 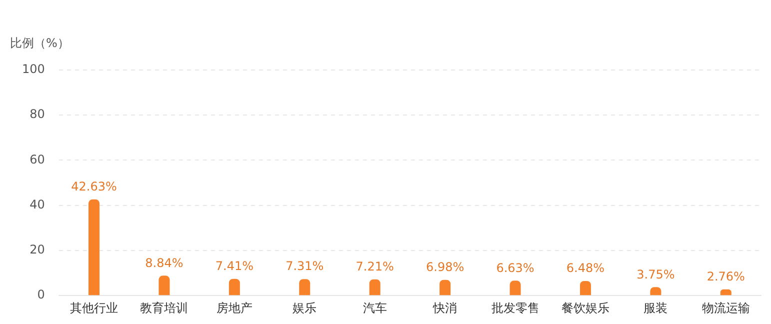 I want to click on data-label: 6.98%, so click(x=445, y=267).